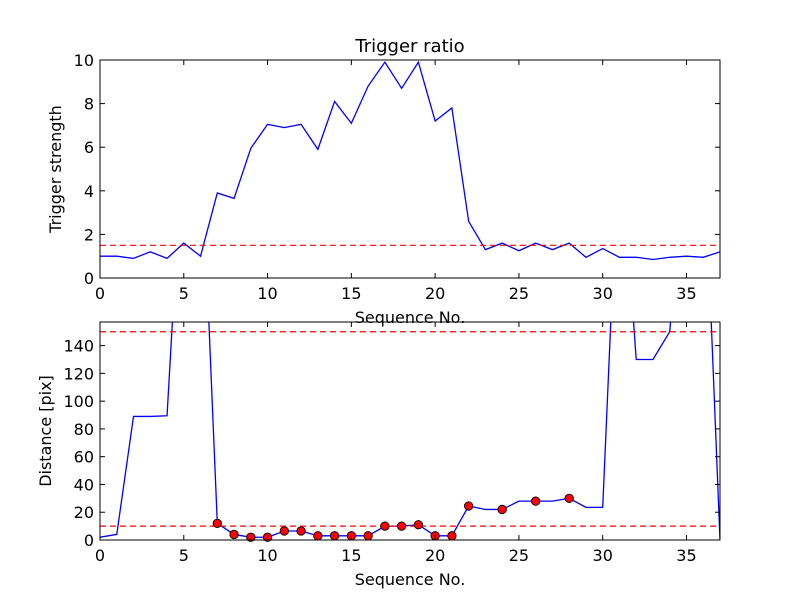 This screenshot has height=600, width=800. What do you see at coordinates (409, 46) in the screenshot?
I see `chart-title: Trigger ratio` at bounding box center [409, 46].